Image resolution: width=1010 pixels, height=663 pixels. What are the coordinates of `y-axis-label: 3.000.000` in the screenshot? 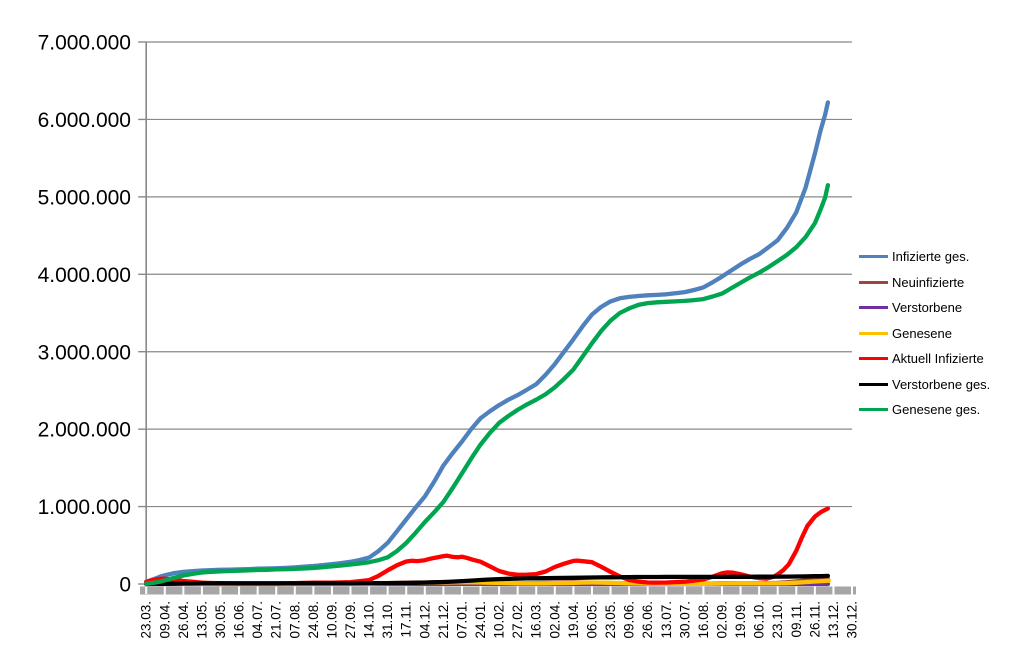 It's located at (84, 352).